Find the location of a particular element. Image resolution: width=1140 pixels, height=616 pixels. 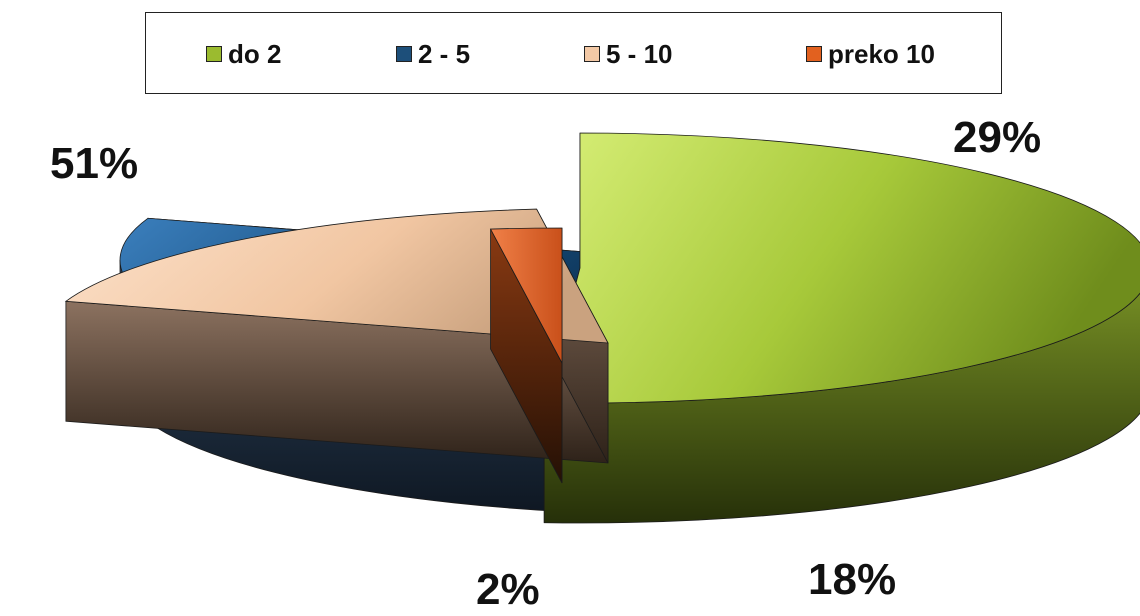

data-label-1: 29% is located at coordinates (997, 137).